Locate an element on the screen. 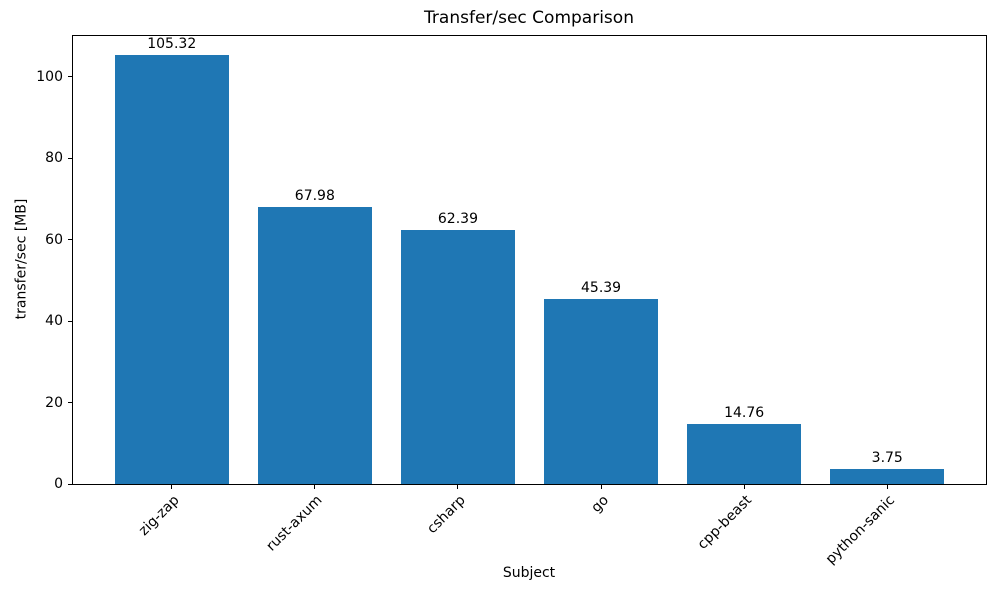 The height and width of the screenshot is (600, 1000). y-tick-label: 100 is located at coordinates (49, 76).